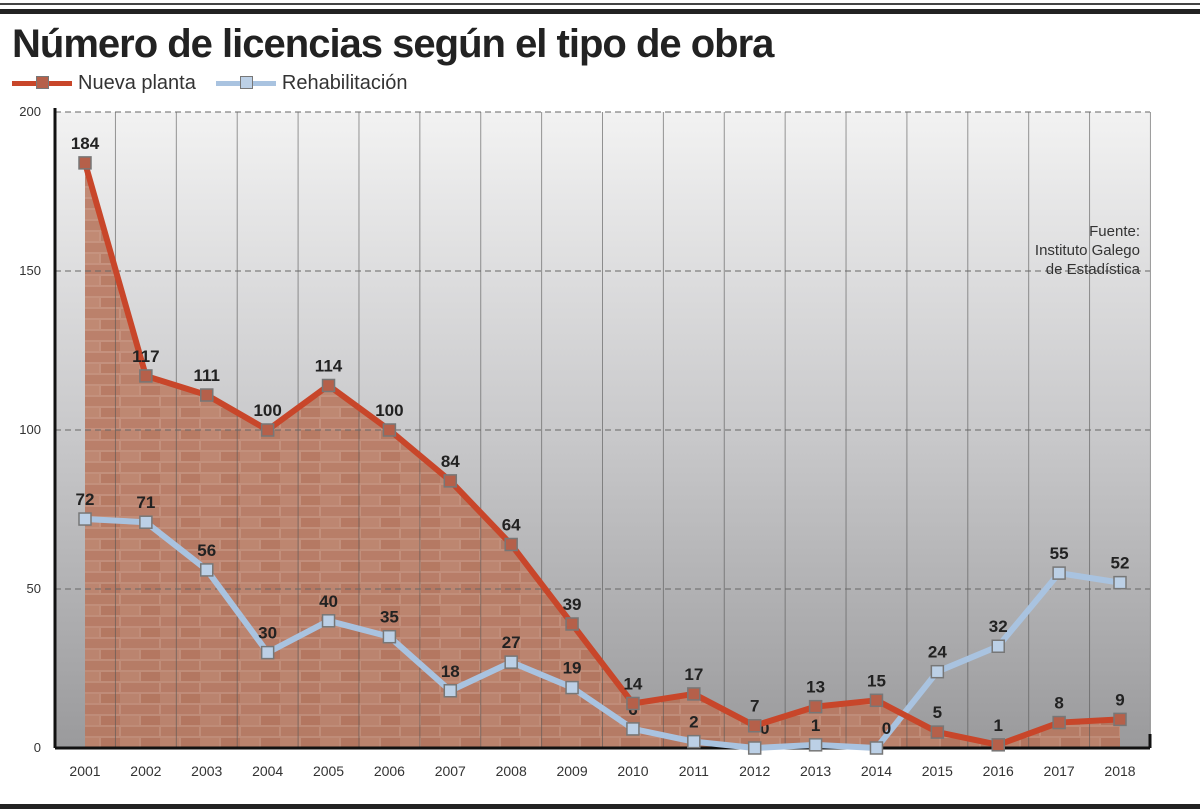  What do you see at coordinates (206, 771) in the screenshot?
I see `x-tick-label: 2003` at bounding box center [206, 771].